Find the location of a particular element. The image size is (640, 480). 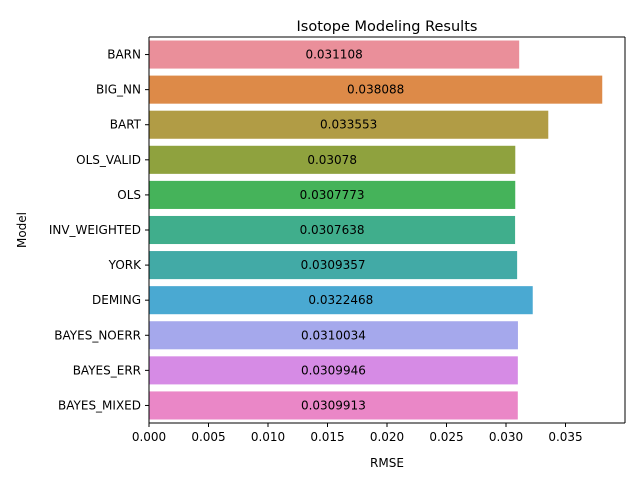

bar-big-nn is located at coordinates (376, 89).